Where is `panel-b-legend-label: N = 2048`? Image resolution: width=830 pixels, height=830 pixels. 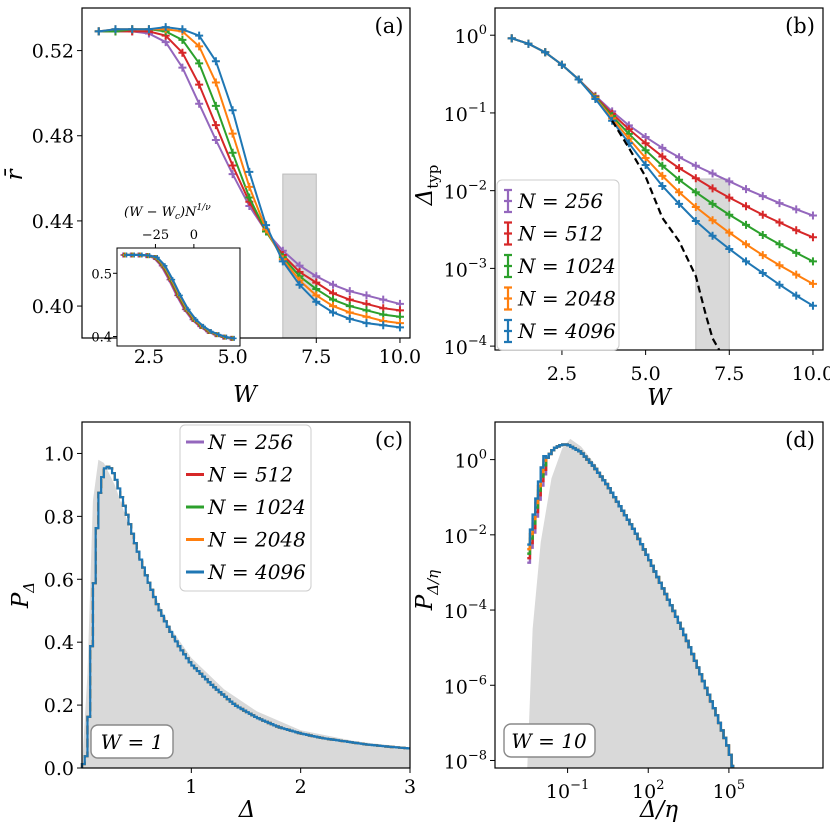 panel-b-legend-label: N = 2048 is located at coordinates (566, 299).